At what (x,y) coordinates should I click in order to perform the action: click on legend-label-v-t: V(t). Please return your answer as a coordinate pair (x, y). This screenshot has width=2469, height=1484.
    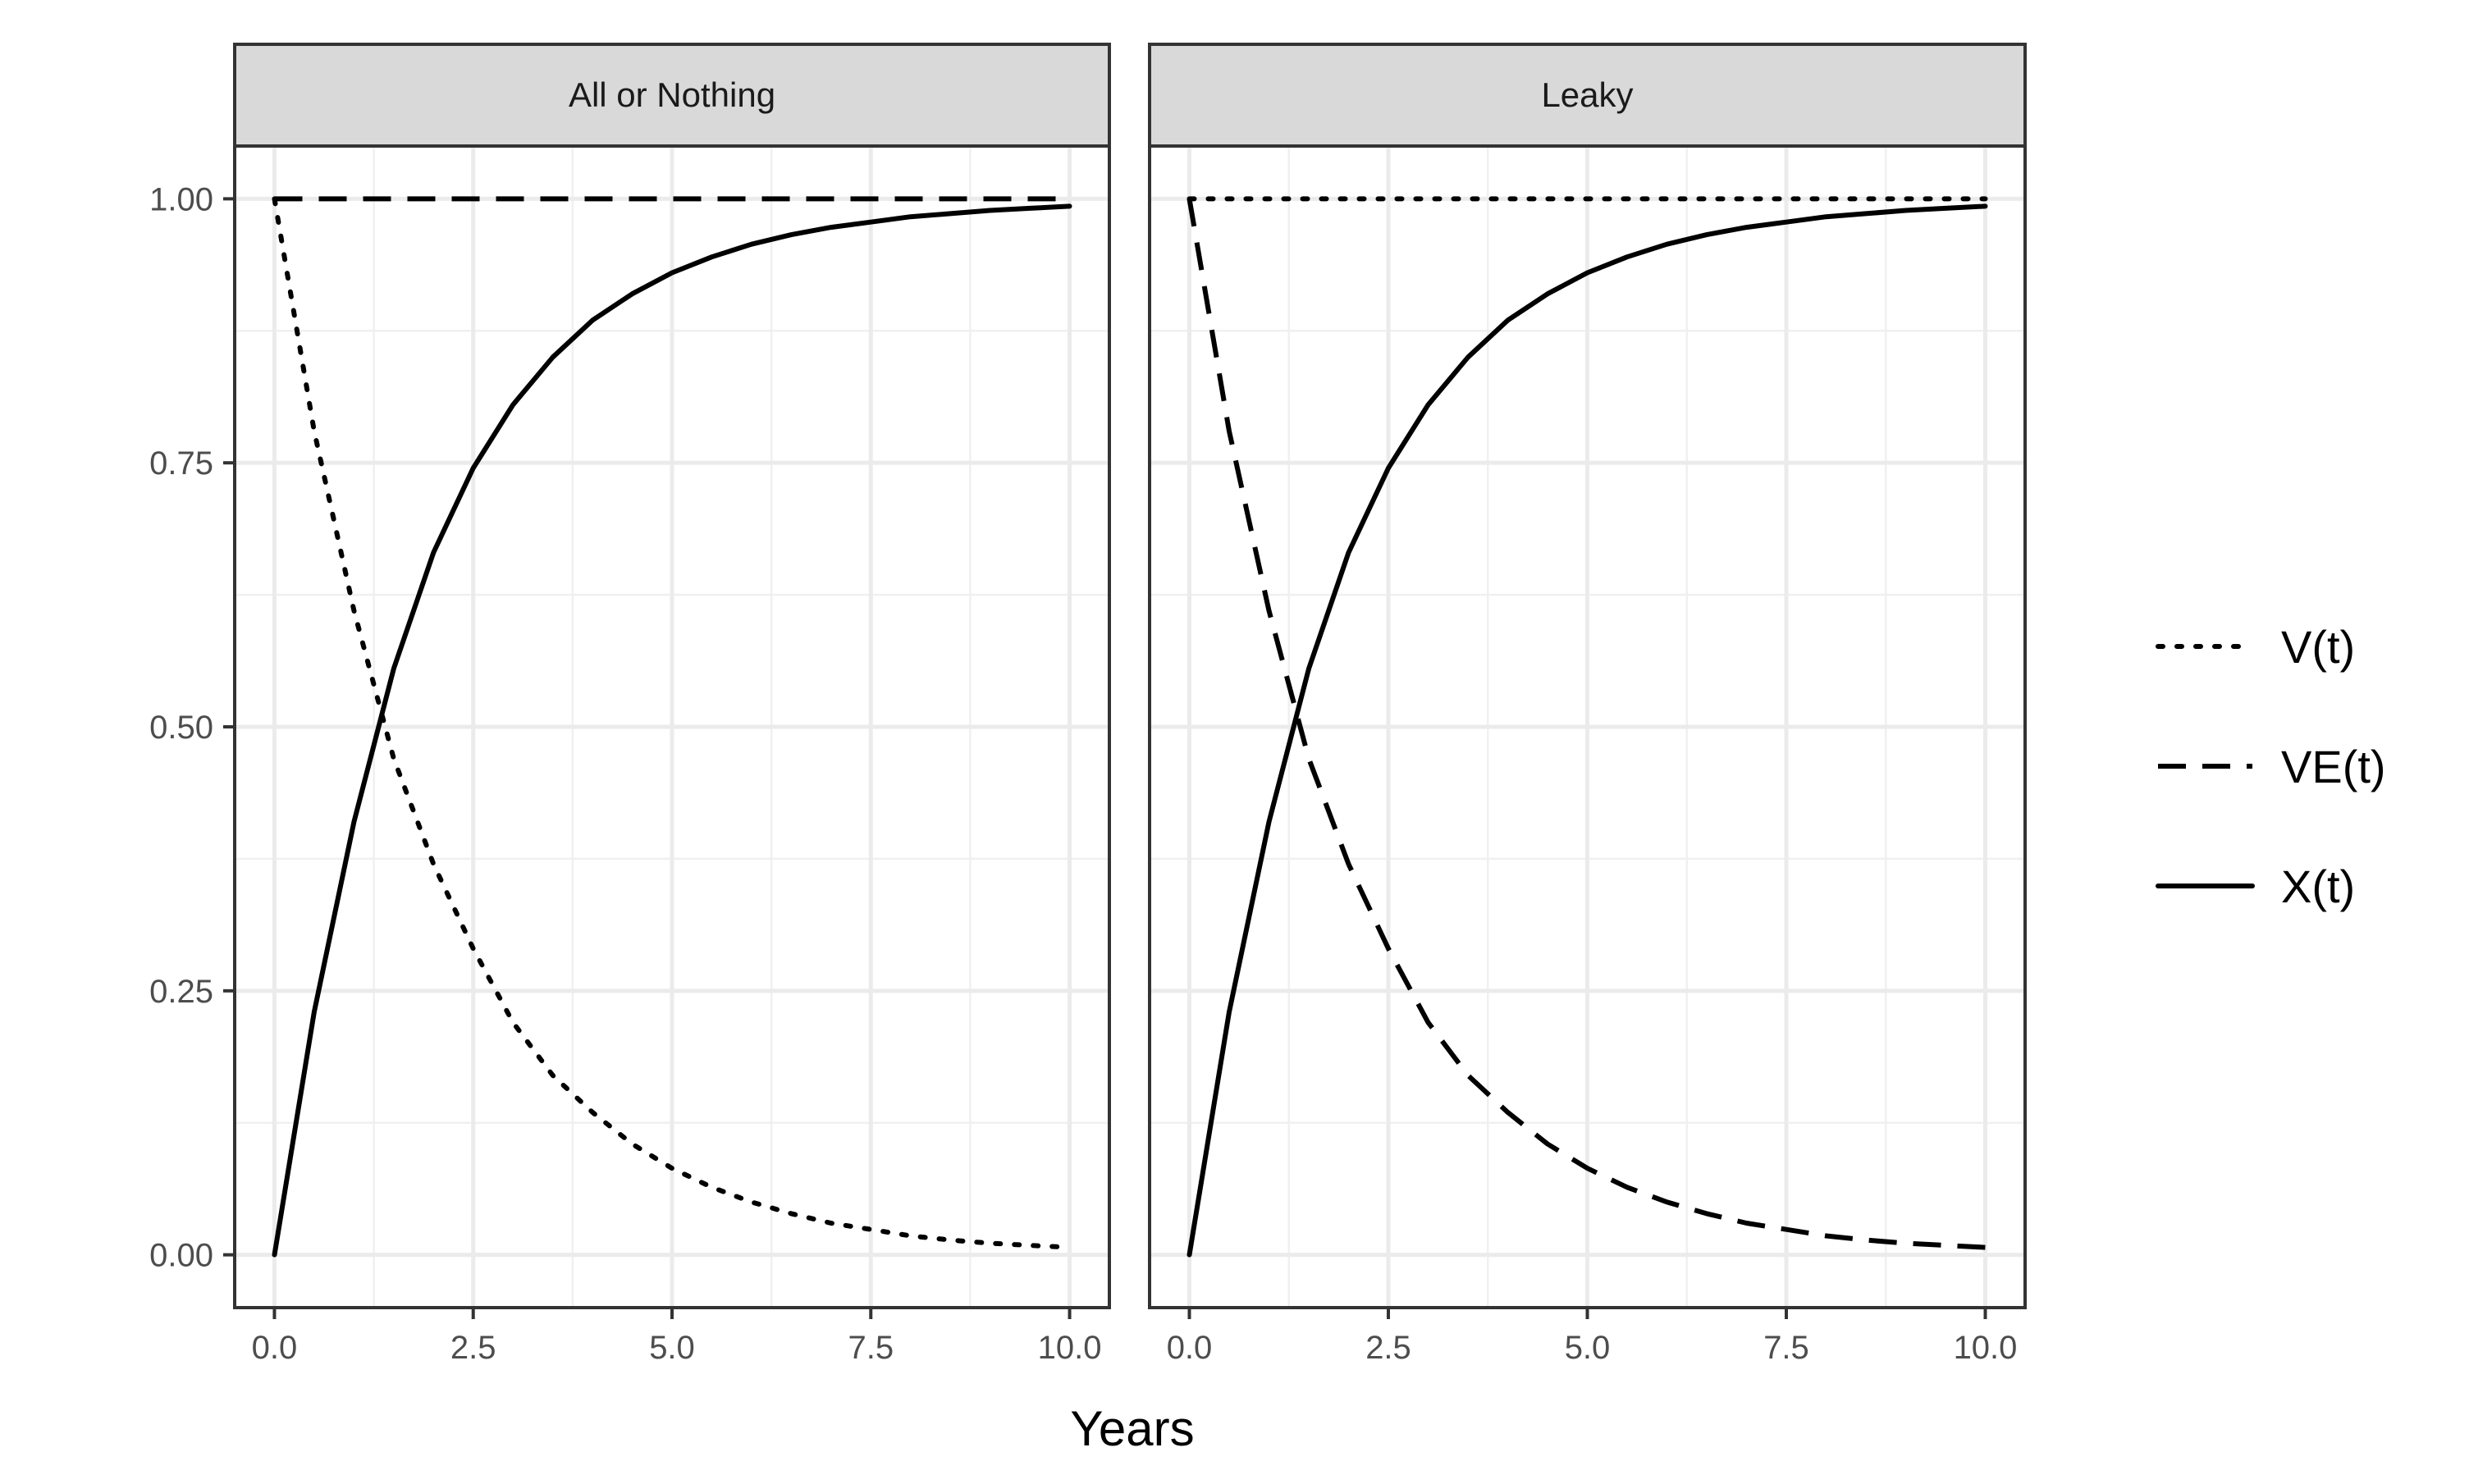
    Looking at the image, I should click on (2318, 647).